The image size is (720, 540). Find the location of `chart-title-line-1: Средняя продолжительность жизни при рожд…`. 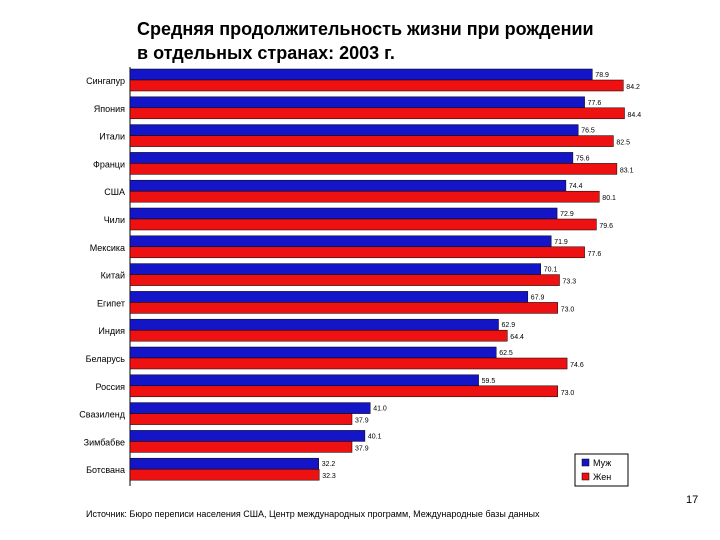

chart-title-line-1: Средняя продолжительность жизни при рожд… is located at coordinates (365, 29).